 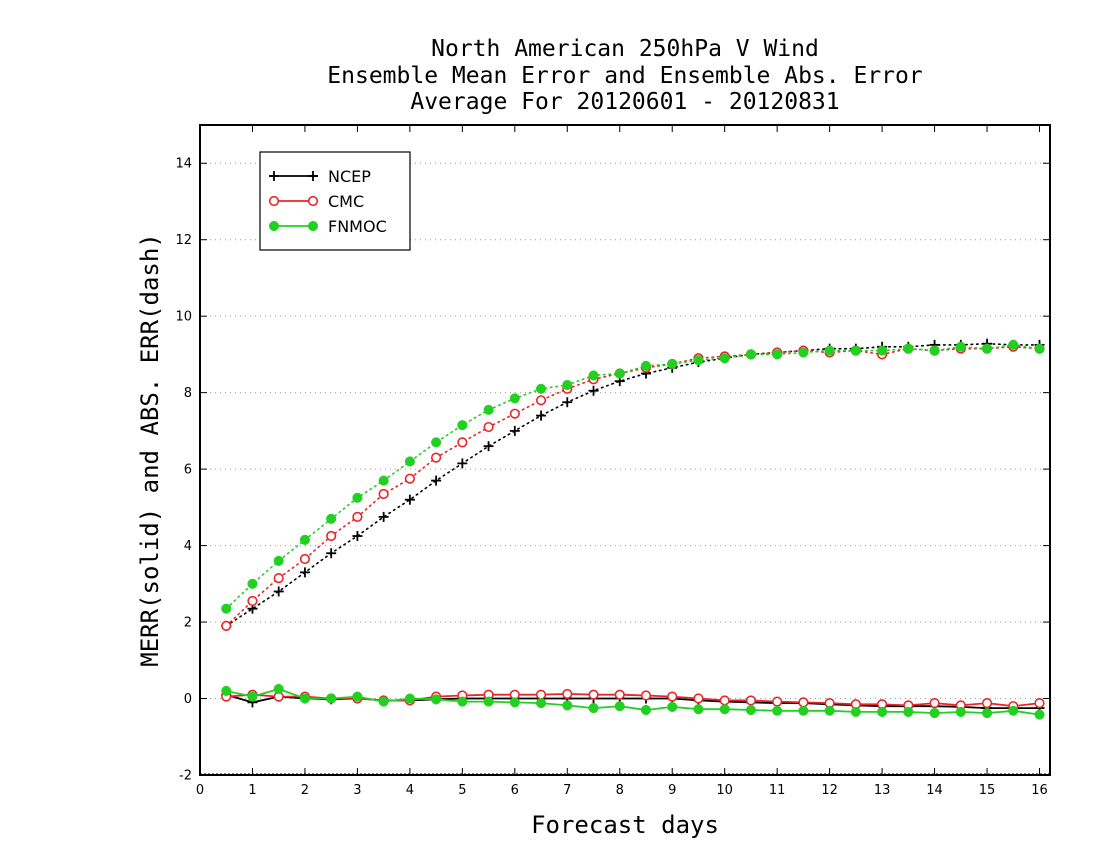 What do you see at coordinates (462, 790) in the screenshot?
I see `x-tick-label: 5` at bounding box center [462, 790].